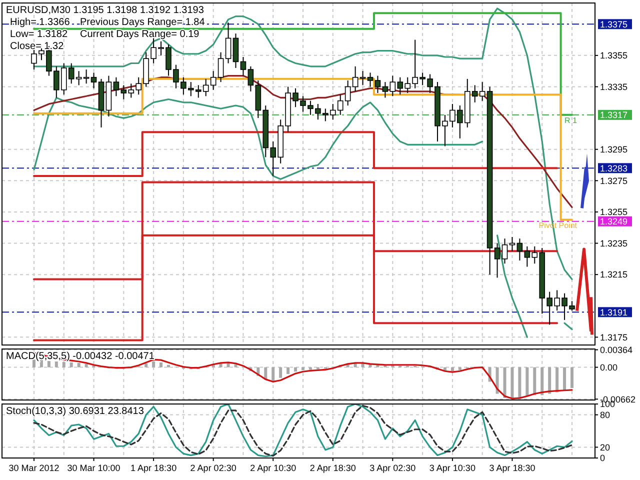 This screenshot has width=640, height=480. Describe the element at coordinates (93, 468) in the screenshot. I see `x-tick-label: 30 Mar 10:00` at that location.